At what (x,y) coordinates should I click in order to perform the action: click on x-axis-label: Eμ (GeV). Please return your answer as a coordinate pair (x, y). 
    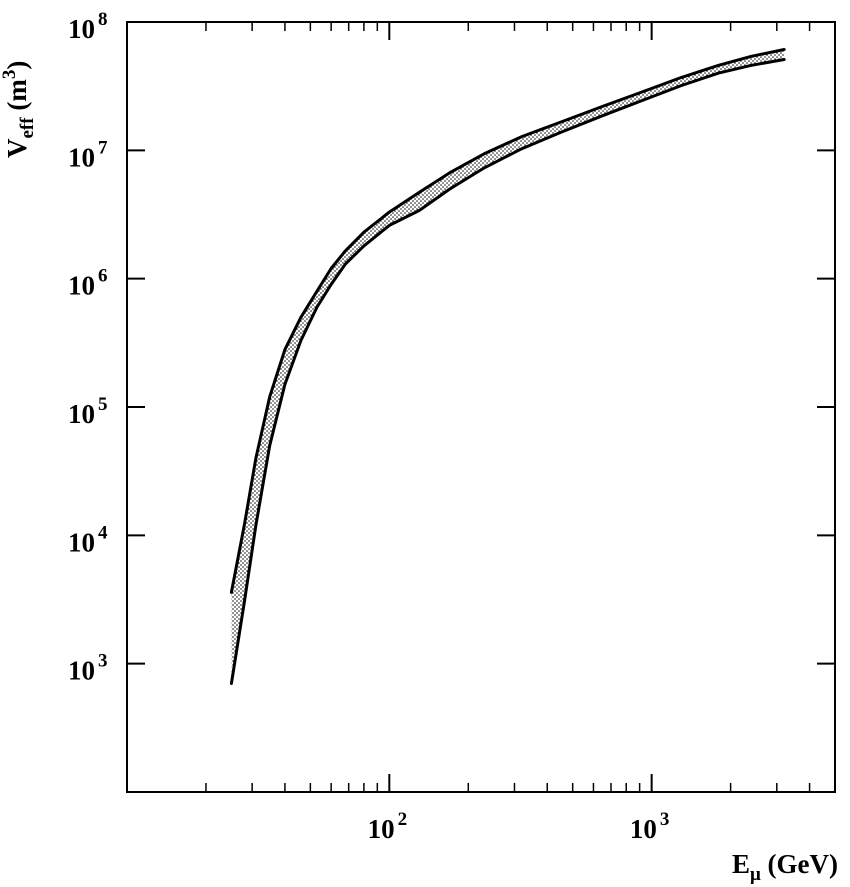
    Looking at the image, I should click on (785, 867).